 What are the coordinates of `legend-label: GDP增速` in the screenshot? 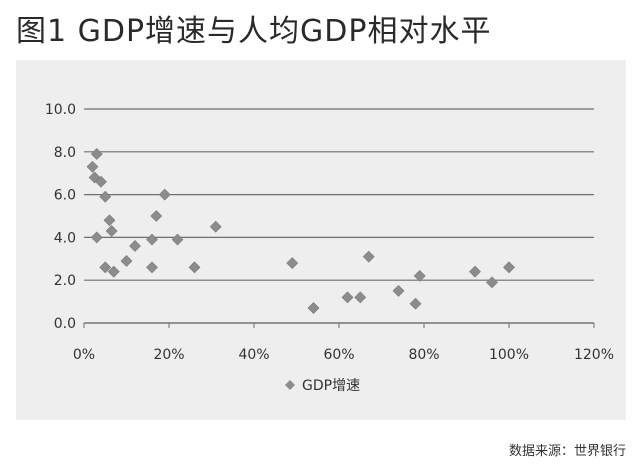 It's located at (331, 386).